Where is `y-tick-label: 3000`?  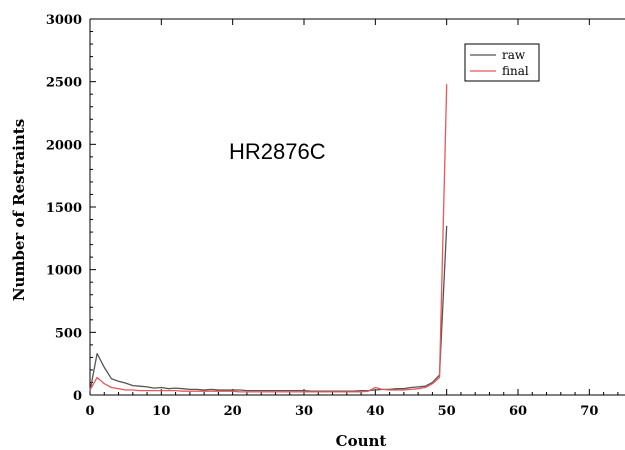 y-tick-label: 3000 is located at coordinates (64, 20).